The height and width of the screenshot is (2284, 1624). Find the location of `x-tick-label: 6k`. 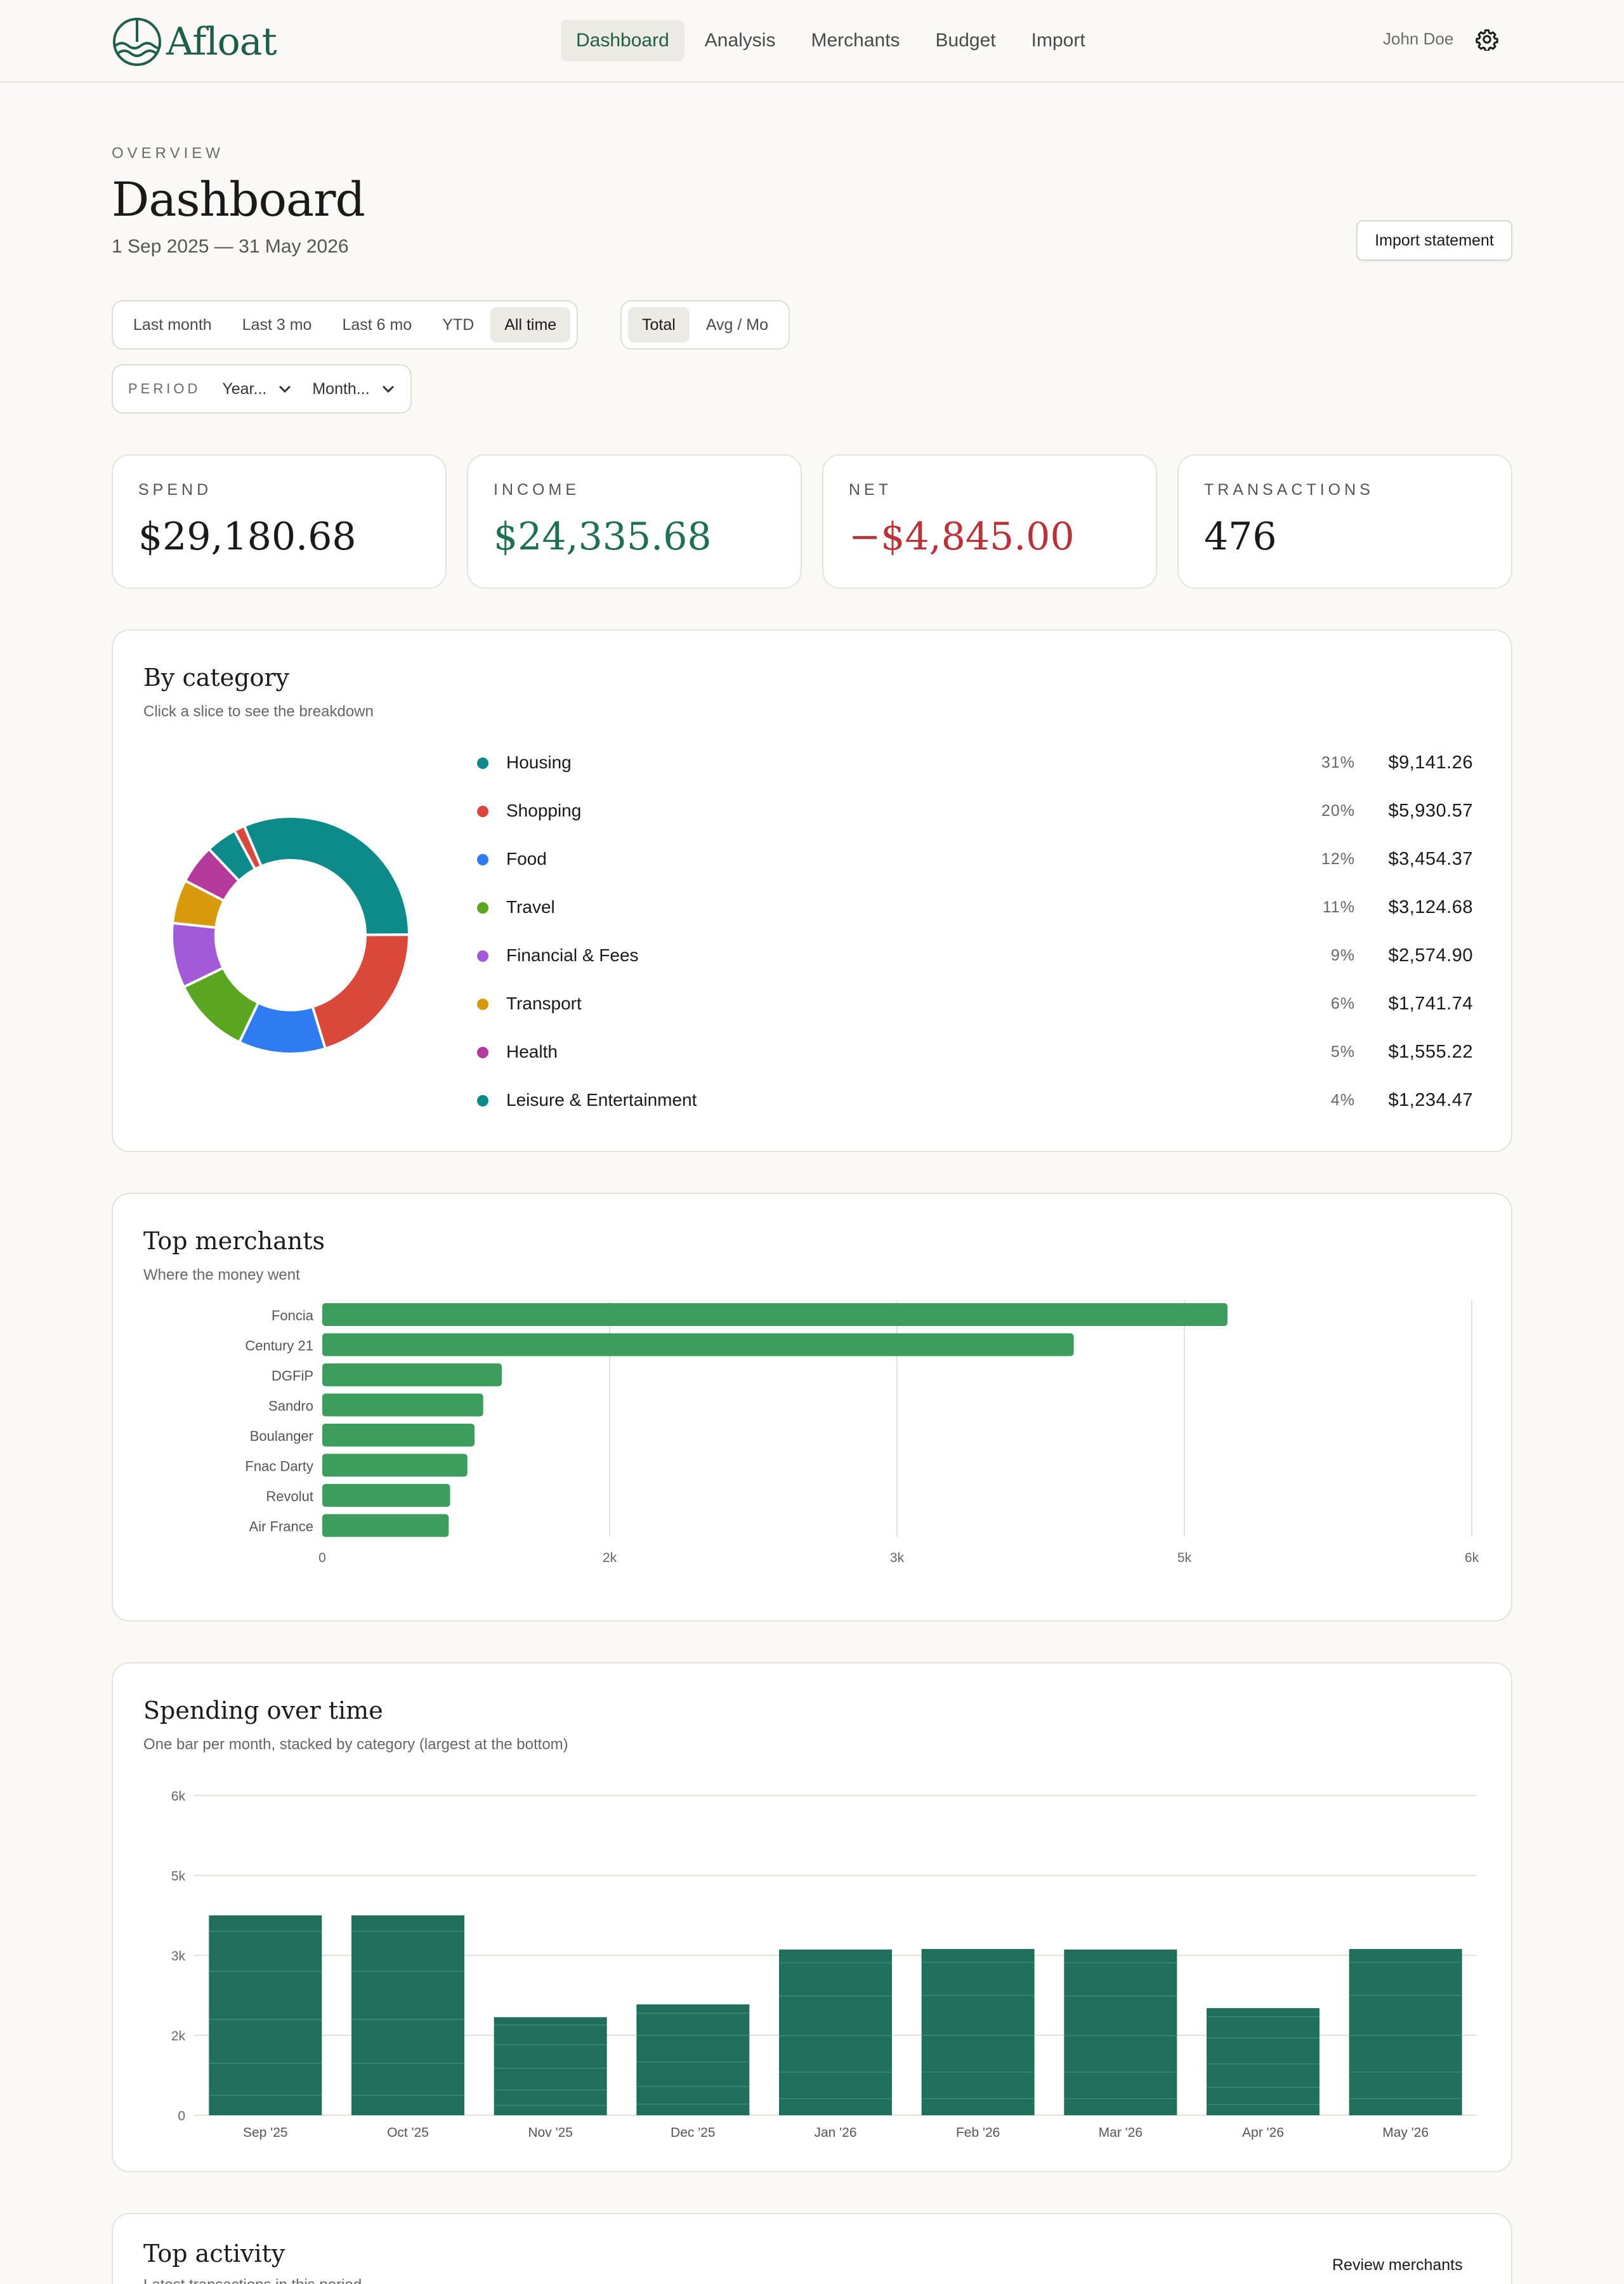

x-tick-label: 6k is located at coordinates (1472, 1558).